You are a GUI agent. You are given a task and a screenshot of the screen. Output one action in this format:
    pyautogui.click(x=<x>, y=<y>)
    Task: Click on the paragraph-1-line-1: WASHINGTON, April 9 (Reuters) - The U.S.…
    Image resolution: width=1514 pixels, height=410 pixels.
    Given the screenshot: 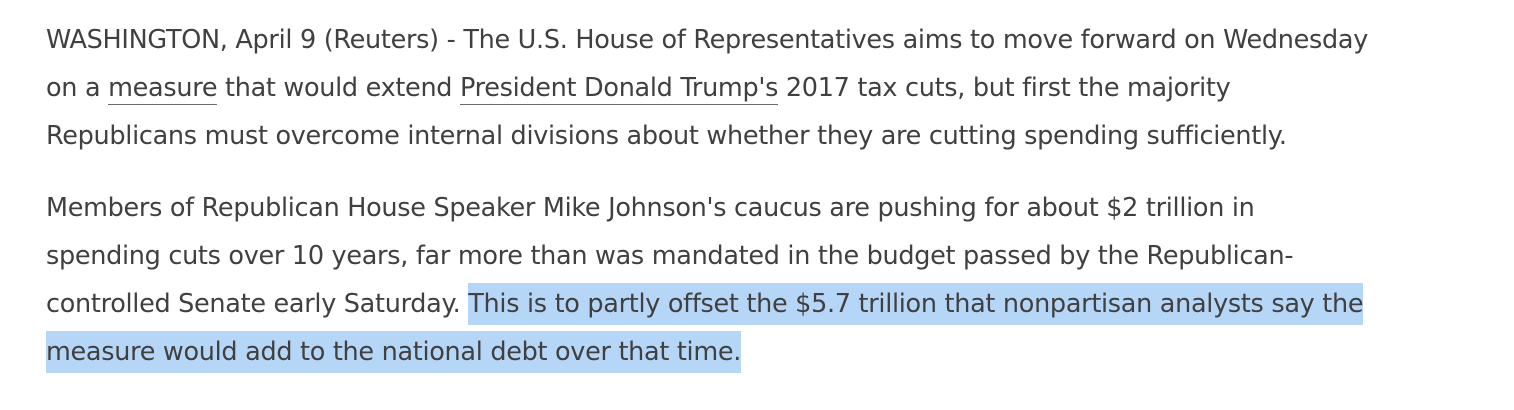 What is the action you would take?
    pyautogui.click(x=707, y=40)
    